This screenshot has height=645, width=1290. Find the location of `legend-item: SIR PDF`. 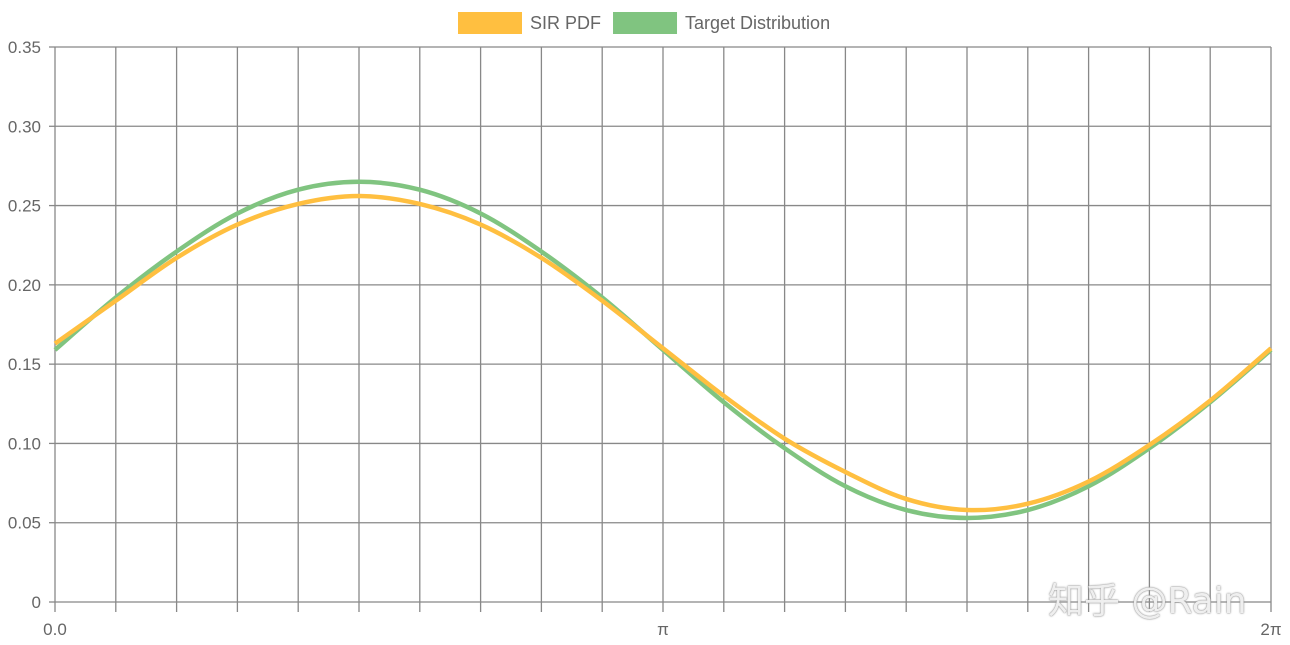

legend-item: SIR PDF is located at coordinates (529, 23).